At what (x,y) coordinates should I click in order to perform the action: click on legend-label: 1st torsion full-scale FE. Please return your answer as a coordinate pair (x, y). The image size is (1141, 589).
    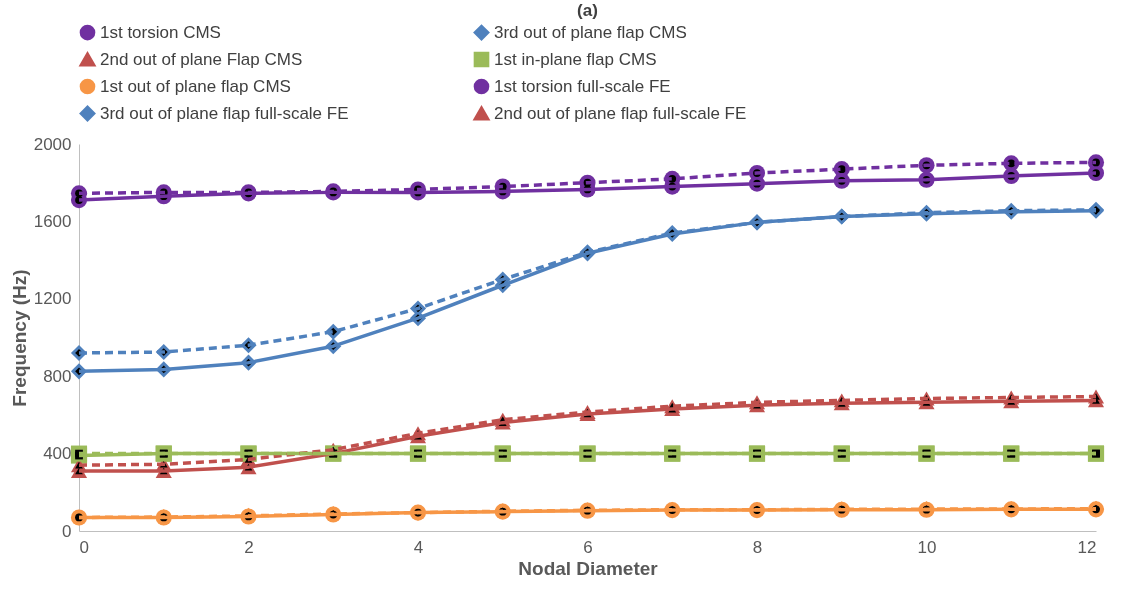
    Looking at the image, I should click on (582, 86).